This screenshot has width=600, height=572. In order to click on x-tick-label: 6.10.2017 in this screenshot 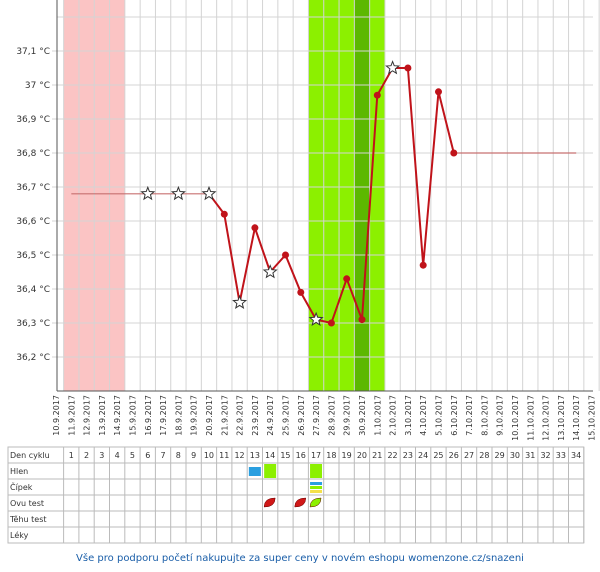, I will do `click(454, 415)`.